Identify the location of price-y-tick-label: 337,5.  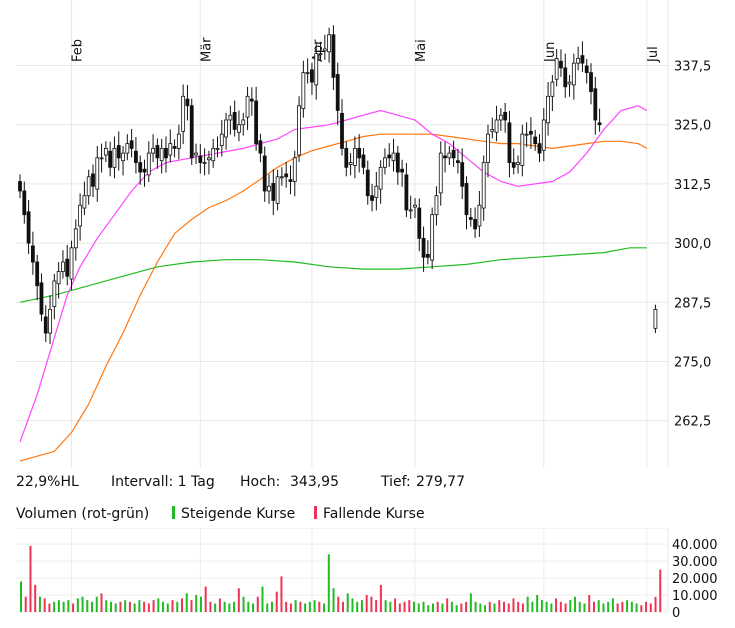
(692, 67).